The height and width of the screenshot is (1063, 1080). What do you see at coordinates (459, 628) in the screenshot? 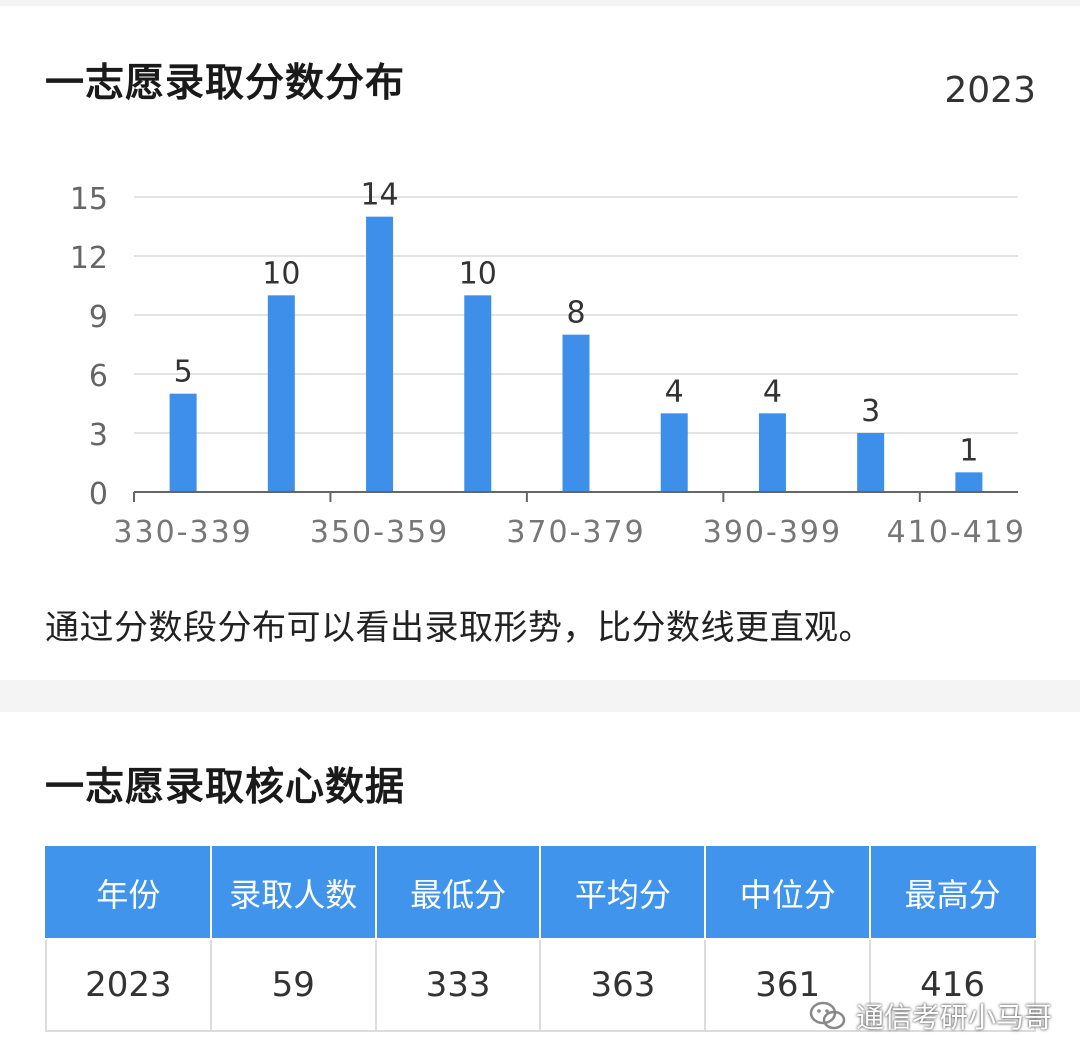
I see `chart-caption: 通过分数段分布可以看出录取形势，比分数线更直观。` at bounding box center [459, 628].